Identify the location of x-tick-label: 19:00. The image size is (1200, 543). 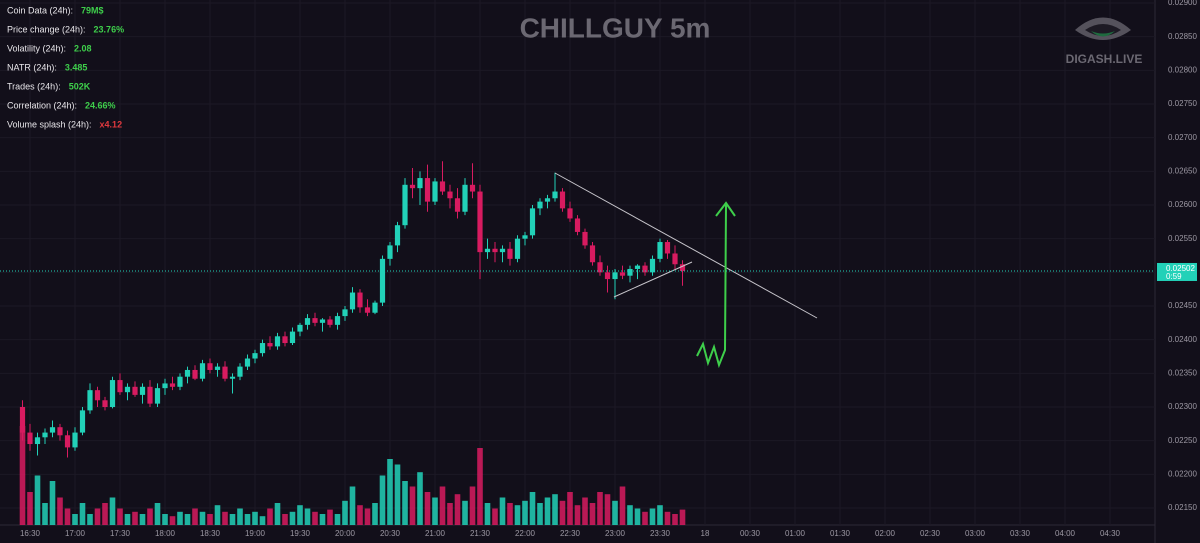
(255, 533).